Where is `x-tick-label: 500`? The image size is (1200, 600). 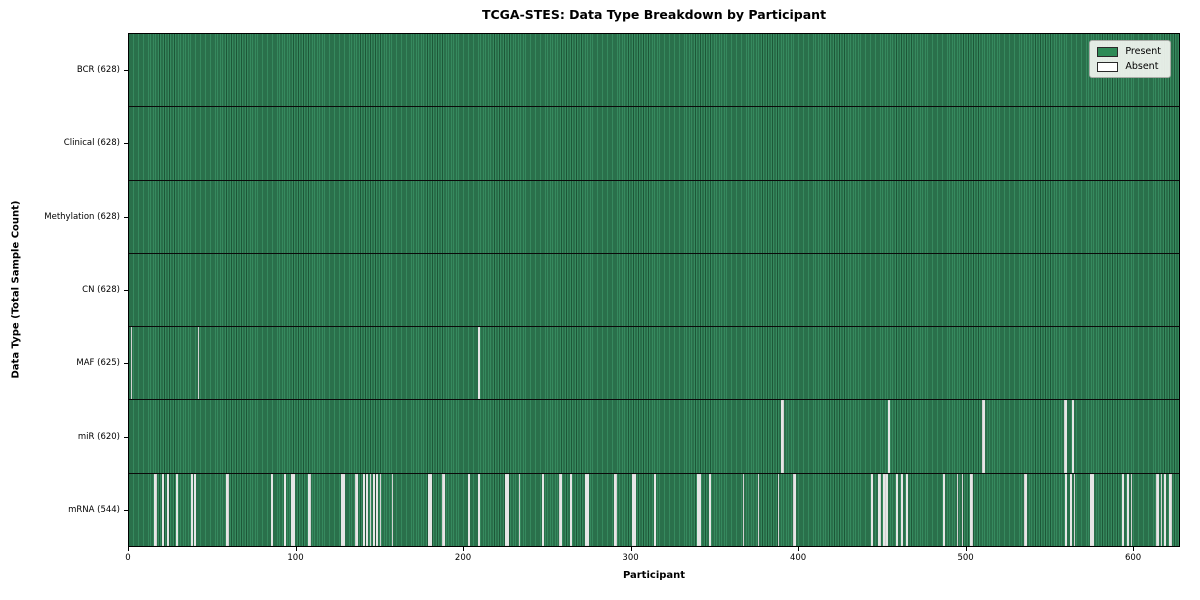
x-tick-label: 500 is located at coordinates (965, 558).